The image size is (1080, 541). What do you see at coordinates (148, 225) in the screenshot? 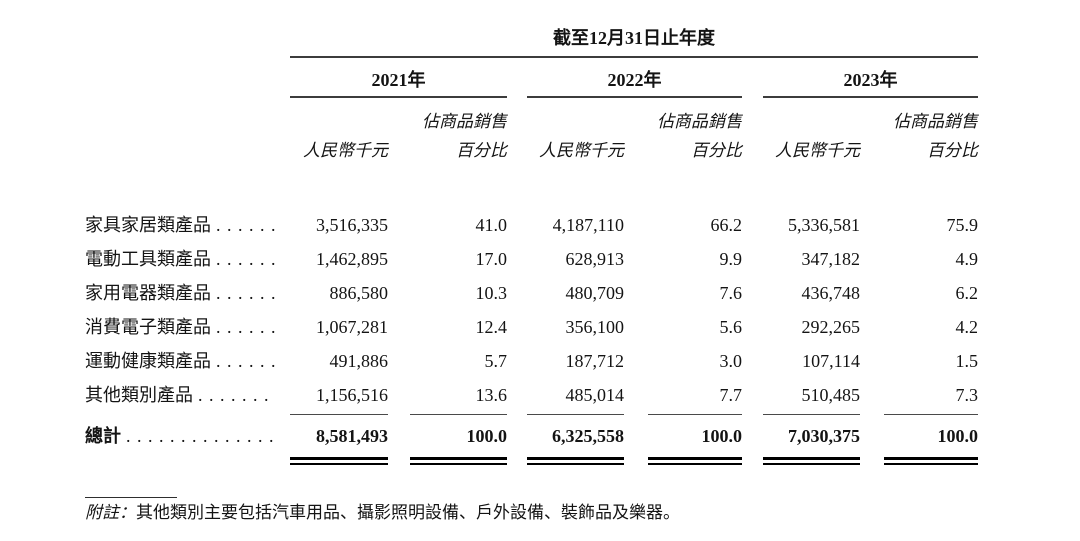
I see `row-label: 家具家居類產品` at bounding box center [148, 225].